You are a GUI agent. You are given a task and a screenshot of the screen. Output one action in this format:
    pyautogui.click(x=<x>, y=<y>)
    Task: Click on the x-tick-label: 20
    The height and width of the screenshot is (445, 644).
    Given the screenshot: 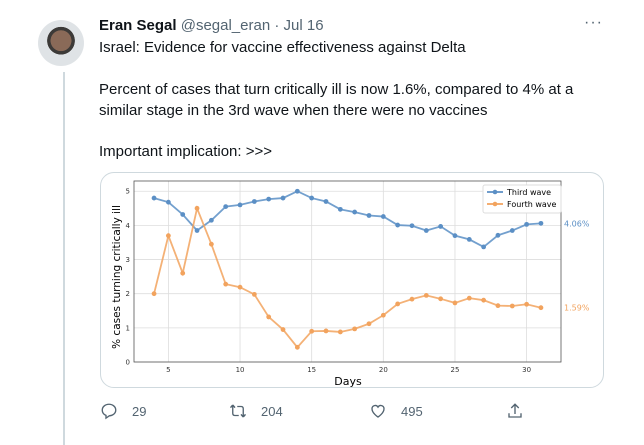 What is the action you would take?
    pyautogui.click(x=383, y=370)
    